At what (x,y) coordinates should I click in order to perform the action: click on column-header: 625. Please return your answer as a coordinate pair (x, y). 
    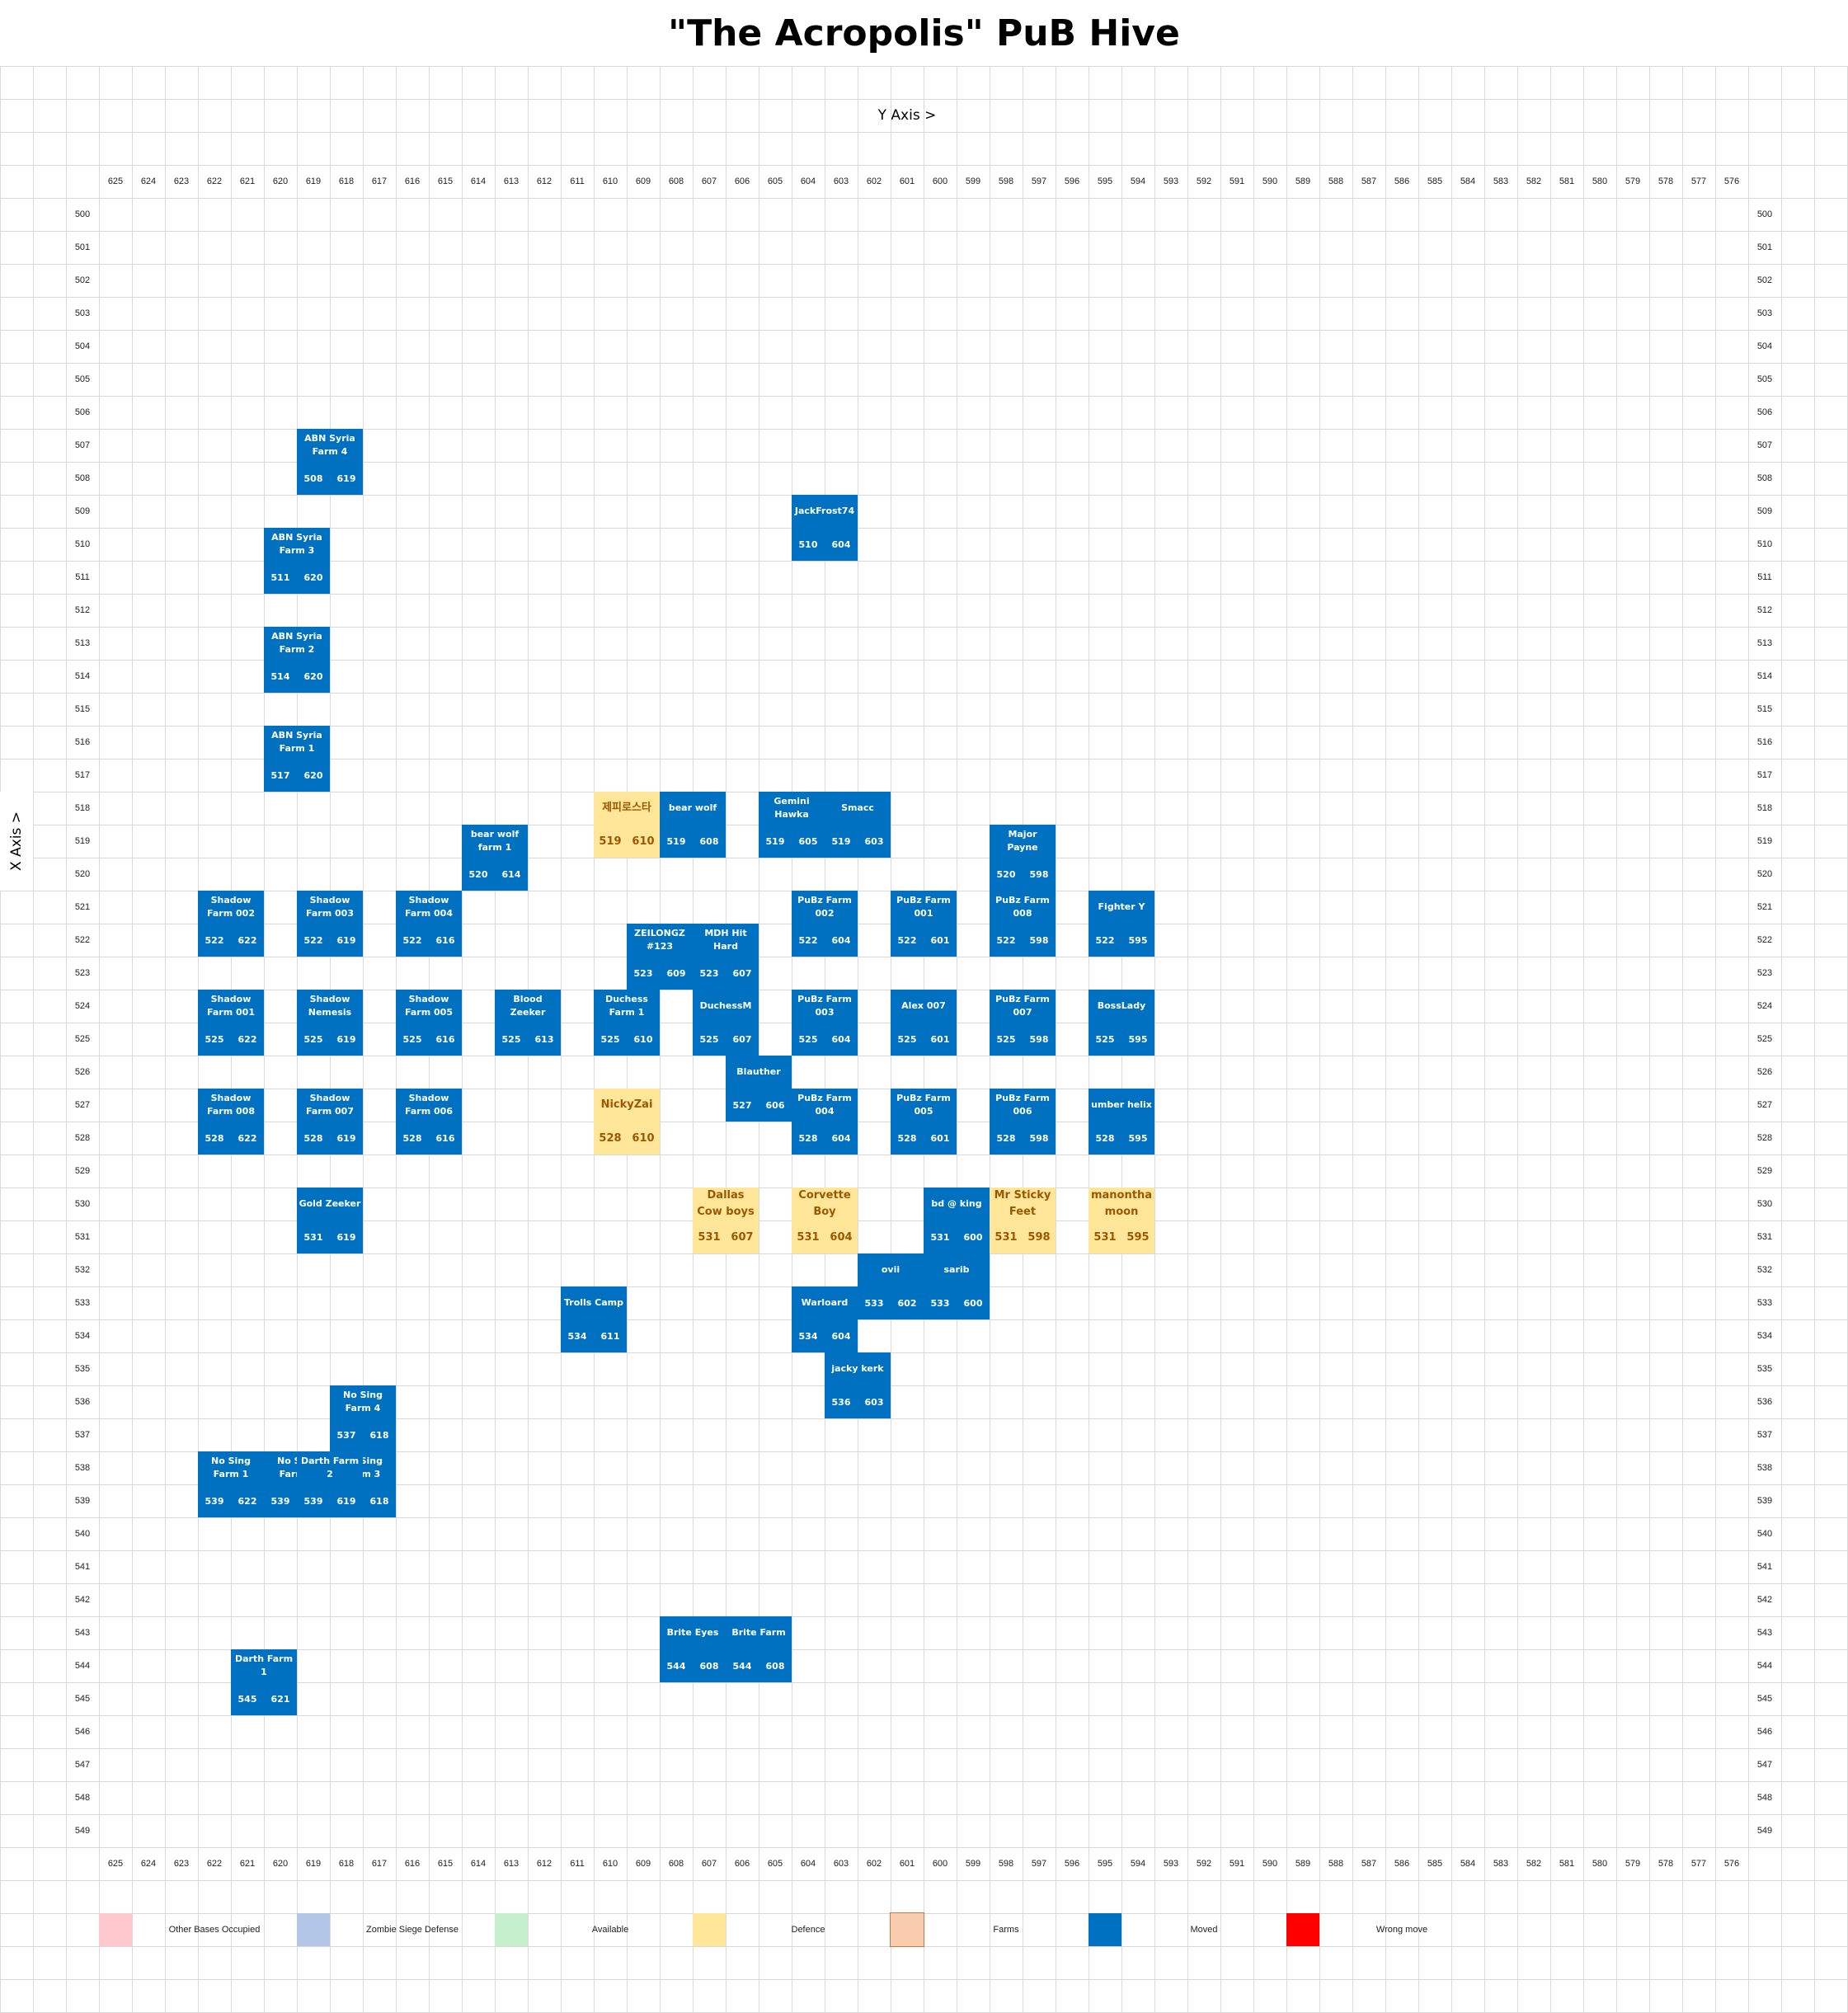
    Looking at the image, I should click on (115, 1864).